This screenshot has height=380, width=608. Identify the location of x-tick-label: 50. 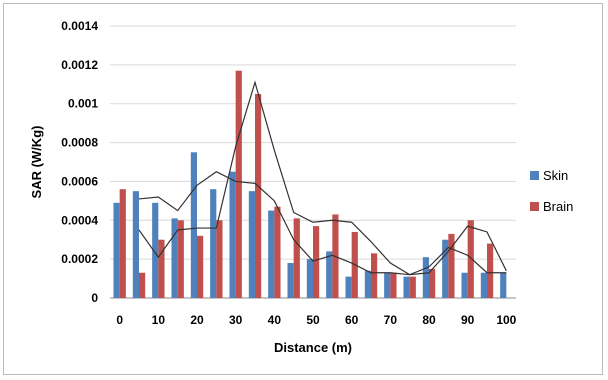
(313, 320).